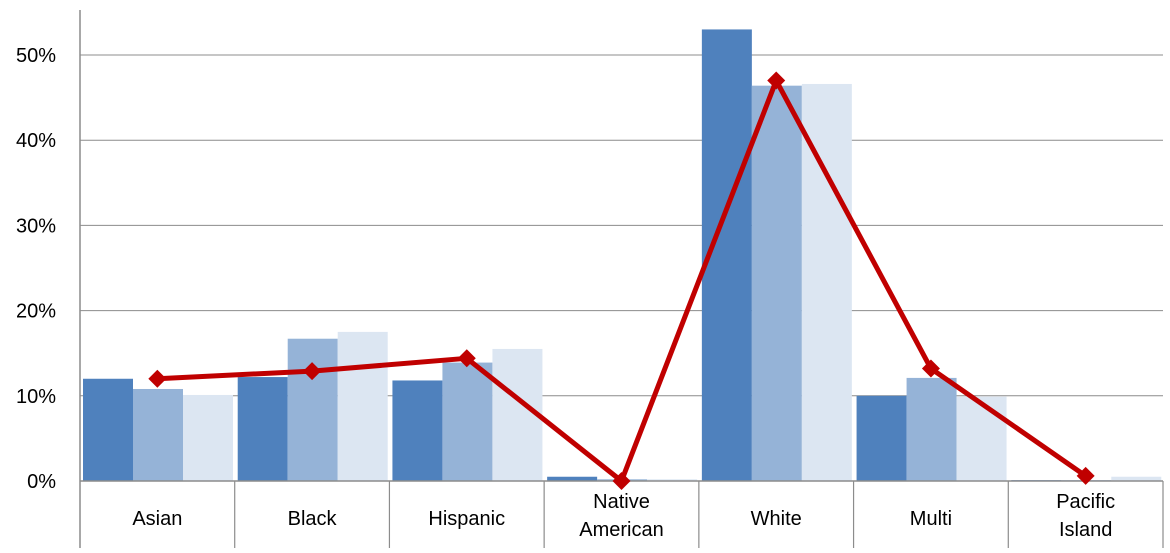 The width and height of the screenshot is (1170, 553). Describe the element at coordinates (313, 519) in the screenshot. I see `x-category-label: Black` at that location.